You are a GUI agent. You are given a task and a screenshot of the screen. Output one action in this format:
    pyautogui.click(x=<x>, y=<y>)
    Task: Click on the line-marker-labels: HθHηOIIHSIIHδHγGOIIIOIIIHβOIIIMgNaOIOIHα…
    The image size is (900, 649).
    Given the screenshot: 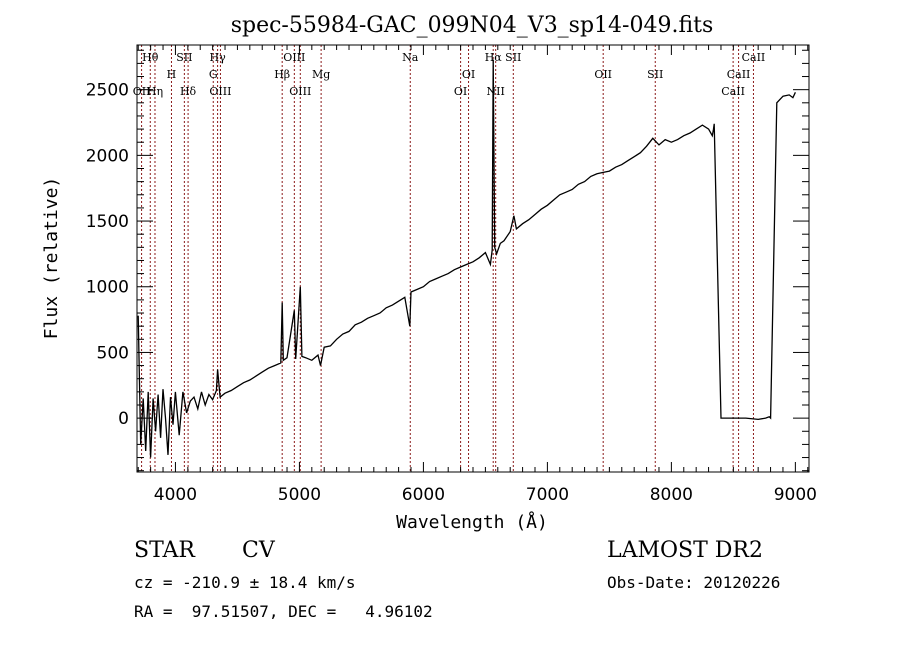 What is the action you would take?
    pyautogui.click(x=449, y=74)
    